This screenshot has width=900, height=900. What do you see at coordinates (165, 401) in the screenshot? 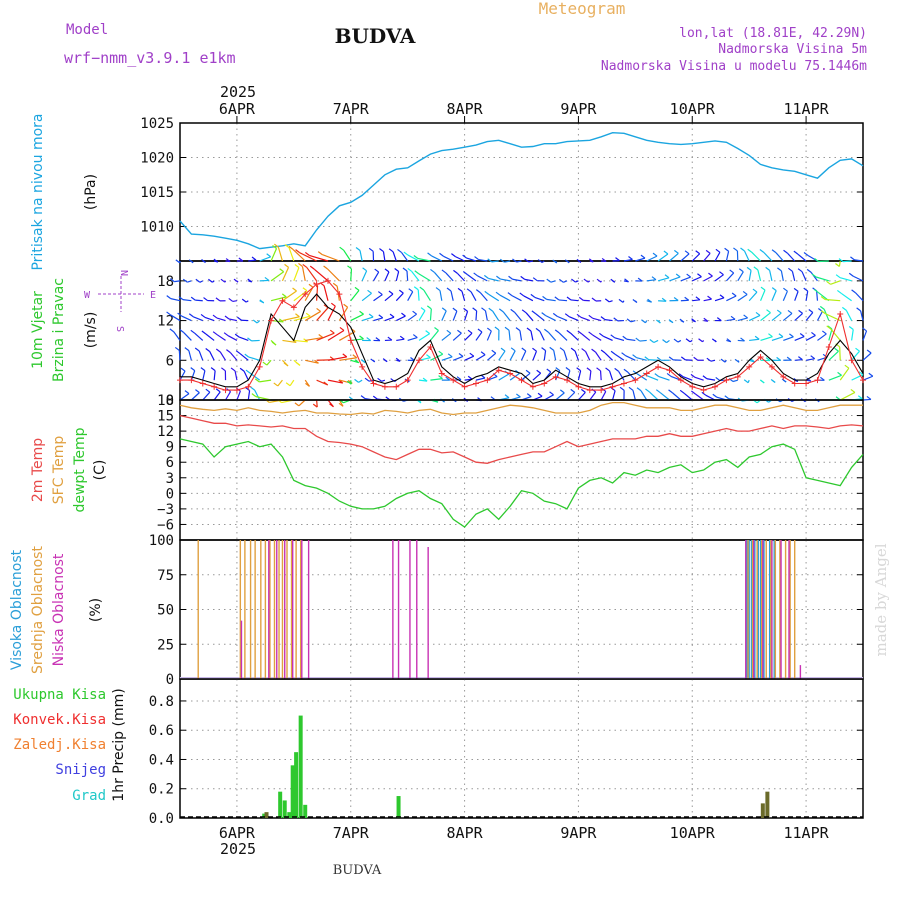
I see `y-tick-label: 18` at bounding box center [165, 401].